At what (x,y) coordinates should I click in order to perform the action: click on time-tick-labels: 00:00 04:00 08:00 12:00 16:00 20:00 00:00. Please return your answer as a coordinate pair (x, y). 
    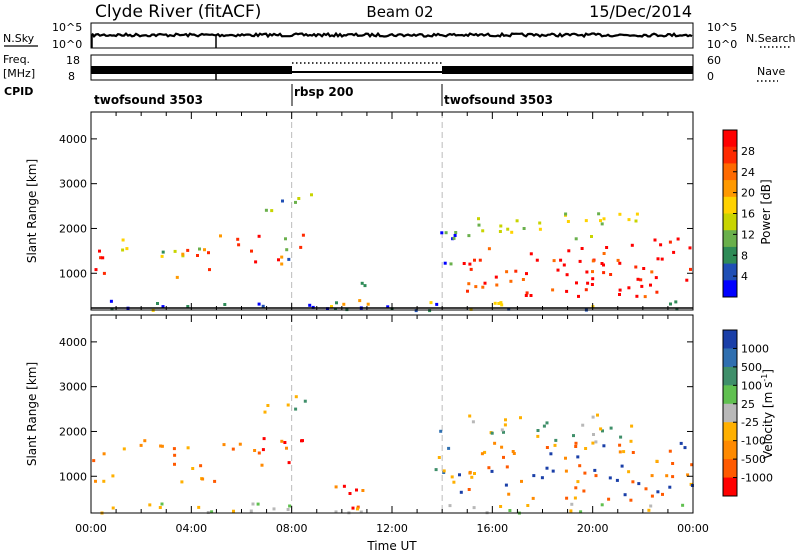
    Looking at the image, I should click on (392, 528).